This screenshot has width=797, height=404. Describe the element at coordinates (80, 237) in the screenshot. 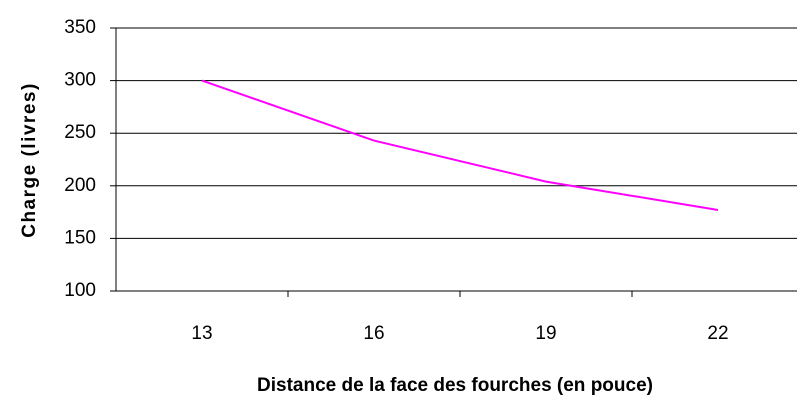

I see `y-tick-label: 150` at that location.